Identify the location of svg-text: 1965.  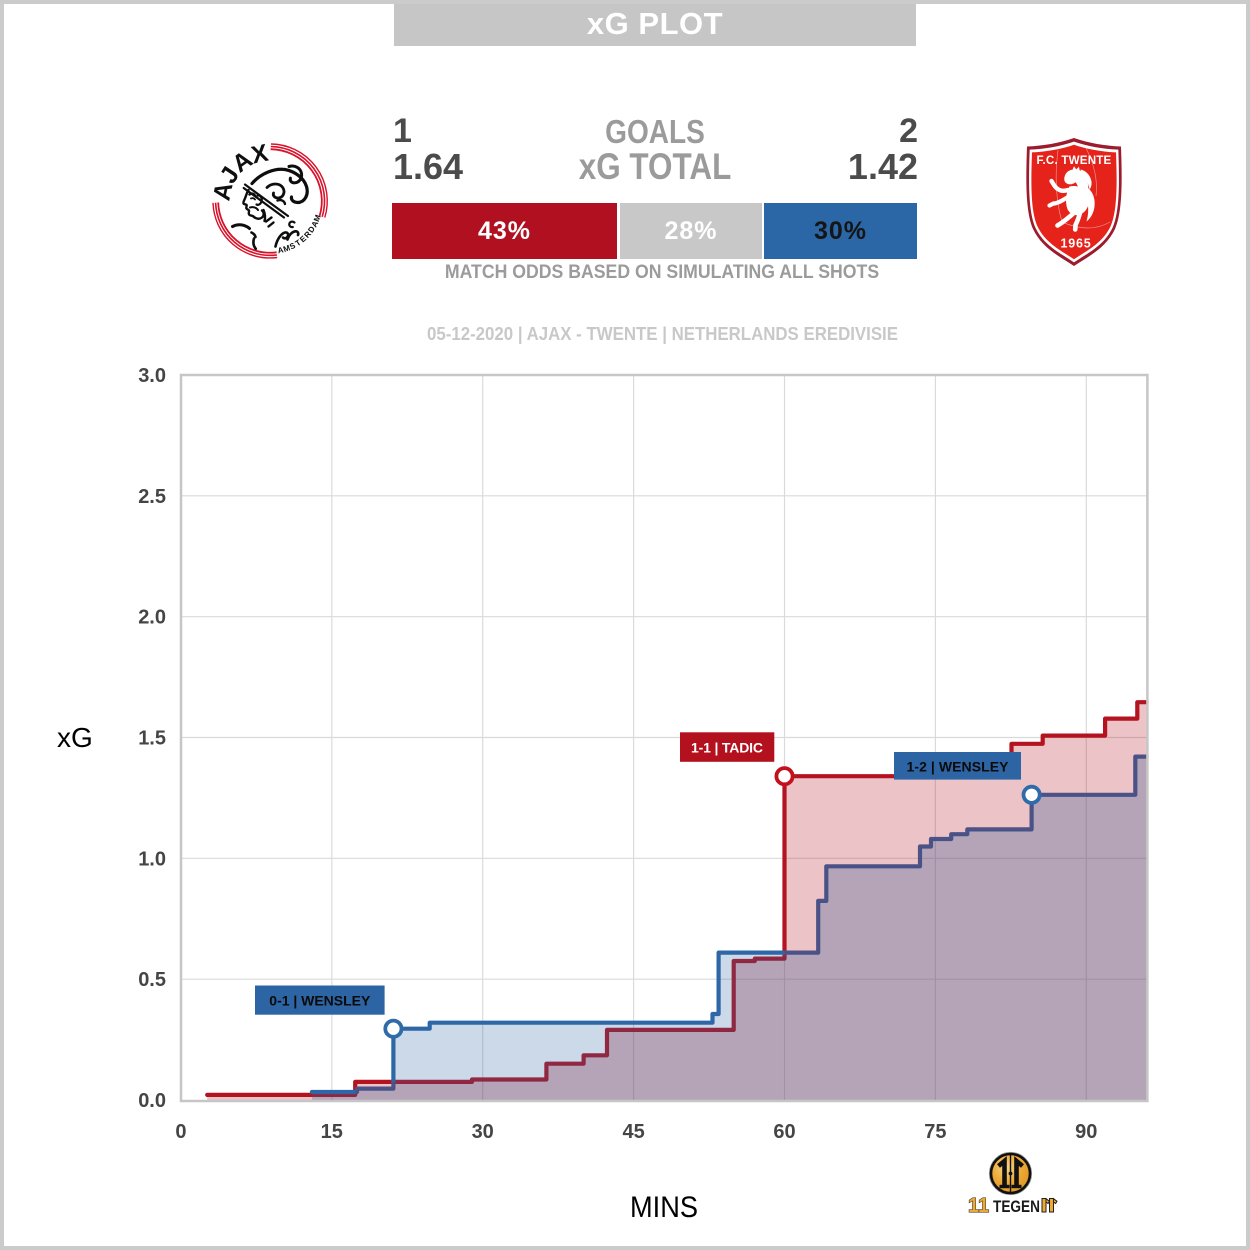
(1075, 244).